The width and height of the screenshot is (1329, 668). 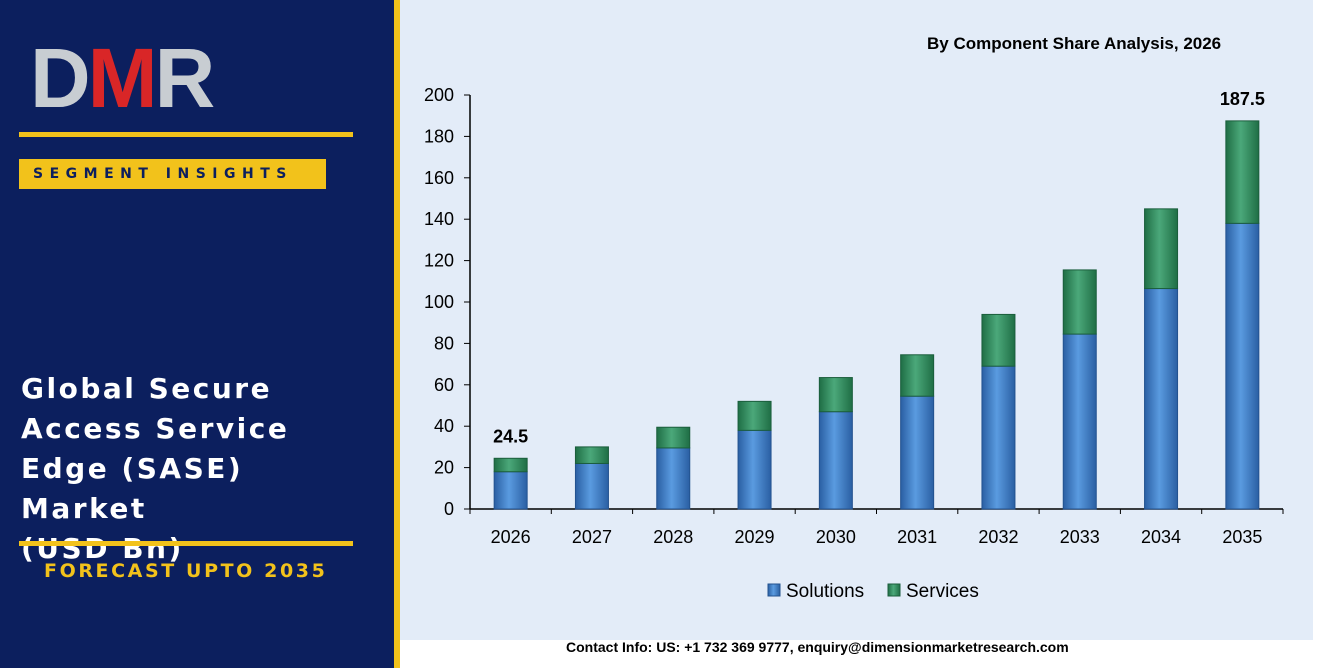 I want to click on x-tick-label: 2034, so click(x=1161, y=537).